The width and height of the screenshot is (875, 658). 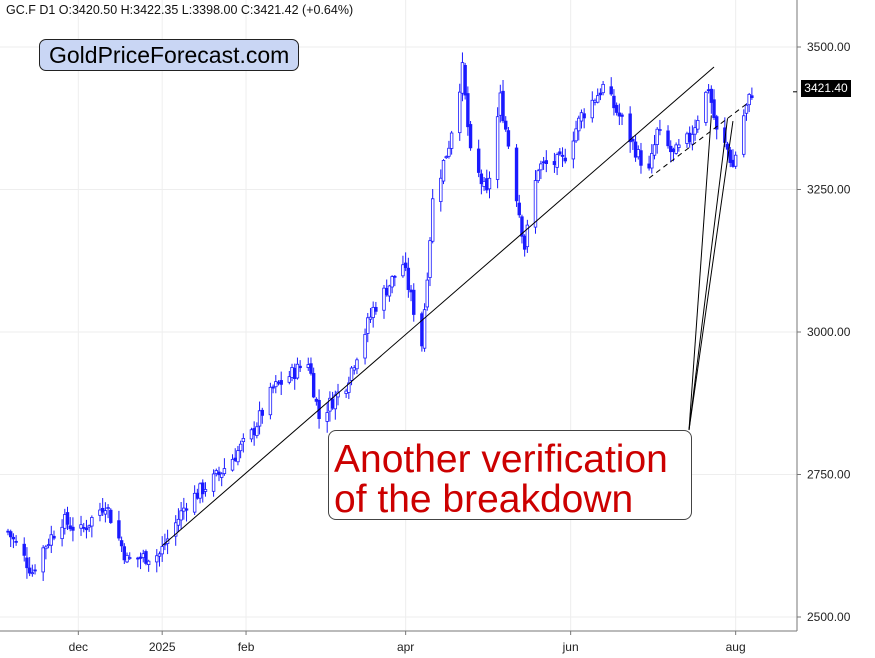 I want to click on y-tick-label: 3500.00, so click(x=829, y=47).